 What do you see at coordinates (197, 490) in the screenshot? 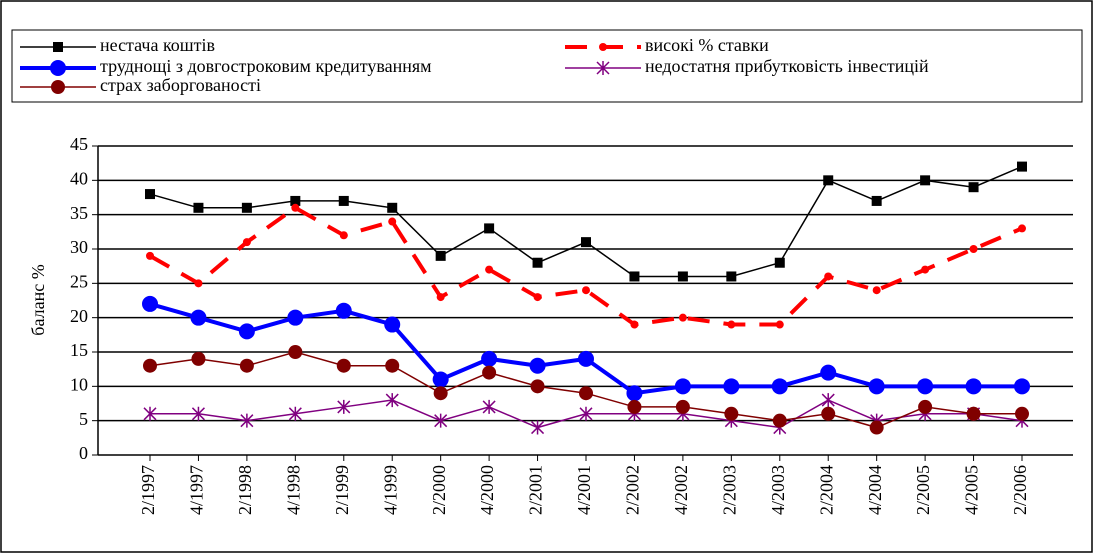
I see `x-tick-label: 4/1997` at bounding box center [197, 490].